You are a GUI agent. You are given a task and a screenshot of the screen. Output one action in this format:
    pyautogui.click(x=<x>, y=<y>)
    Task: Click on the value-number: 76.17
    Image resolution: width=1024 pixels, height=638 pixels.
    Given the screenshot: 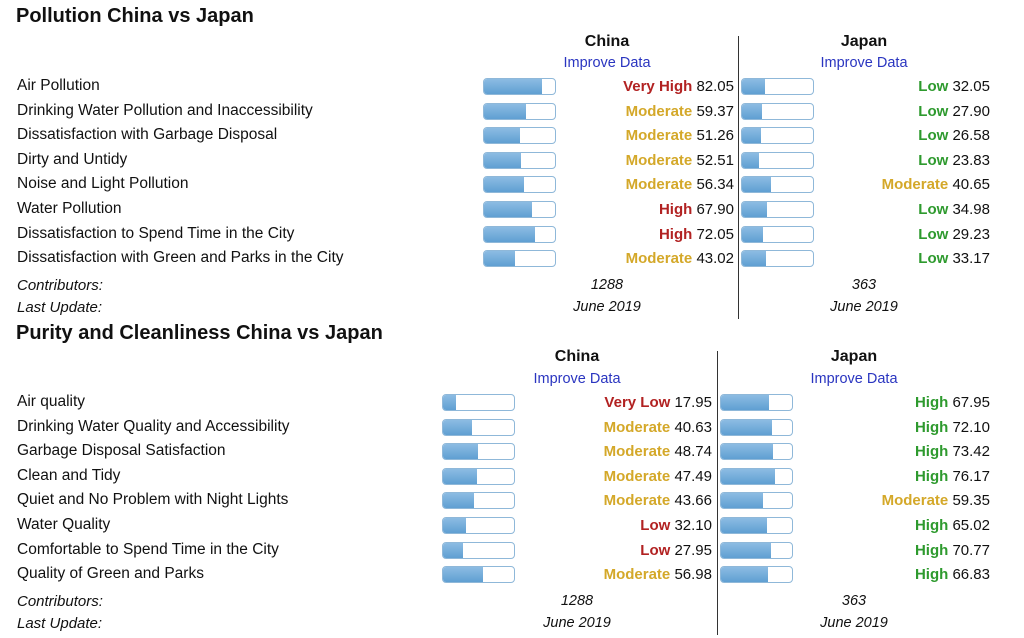 What is the action you would take?
    pyautogui.click(x=971, y=476)
    